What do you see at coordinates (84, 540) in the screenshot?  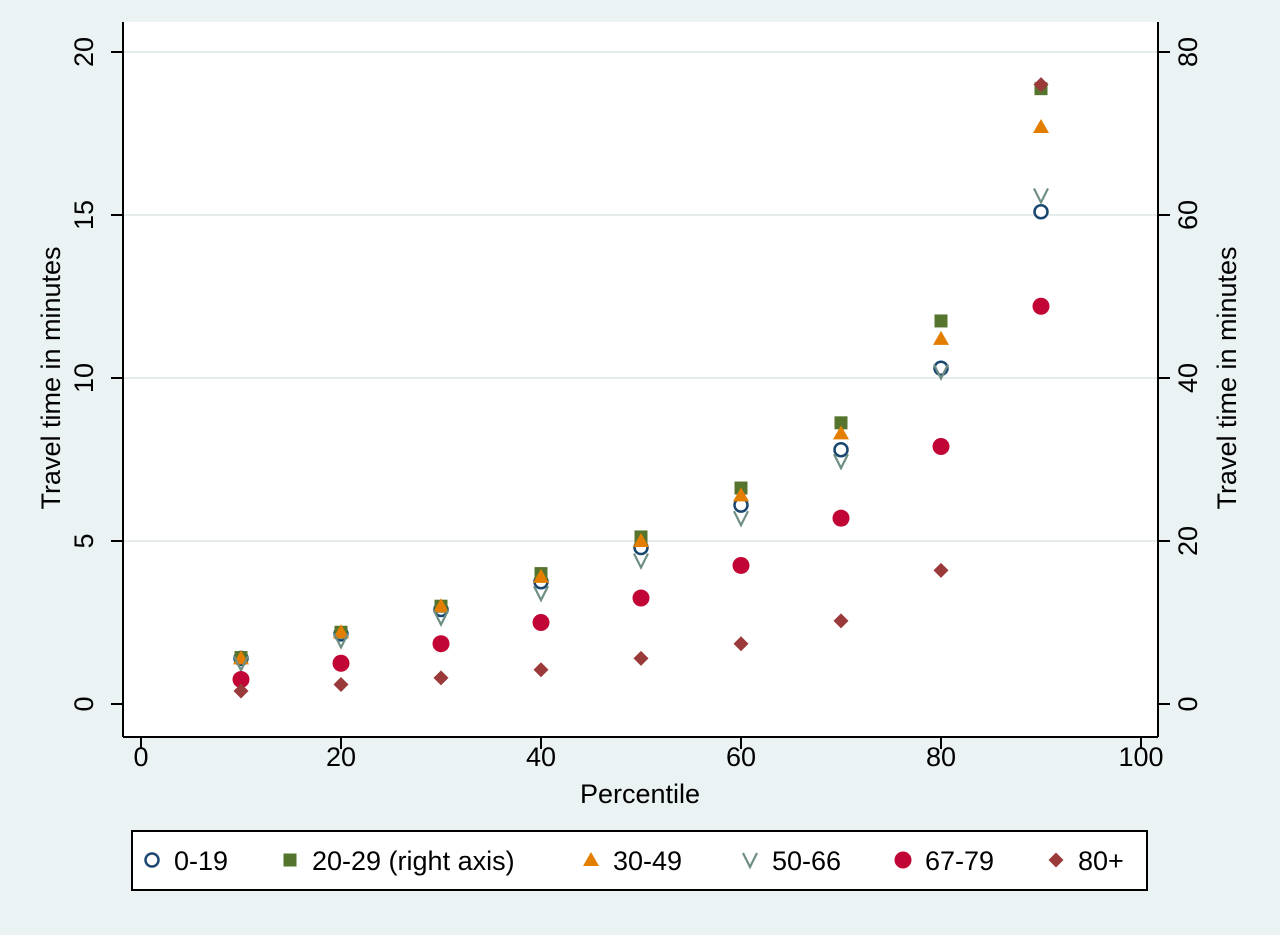 I see `left-y-tick-label: 5` at bounding box center [84, 540].